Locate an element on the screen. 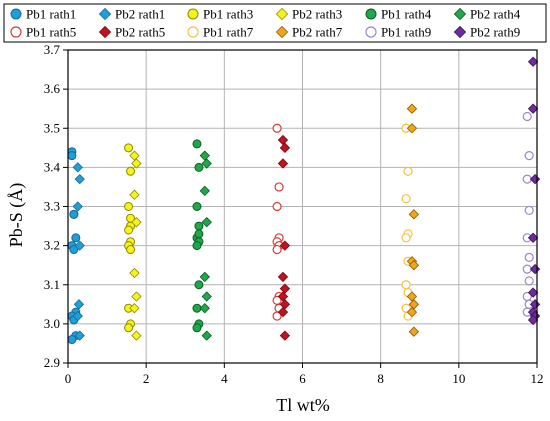 The height and width of the screenshot is (421, 550). legend-entry: Pb1 rath4 is located at coordinates (398, 14).